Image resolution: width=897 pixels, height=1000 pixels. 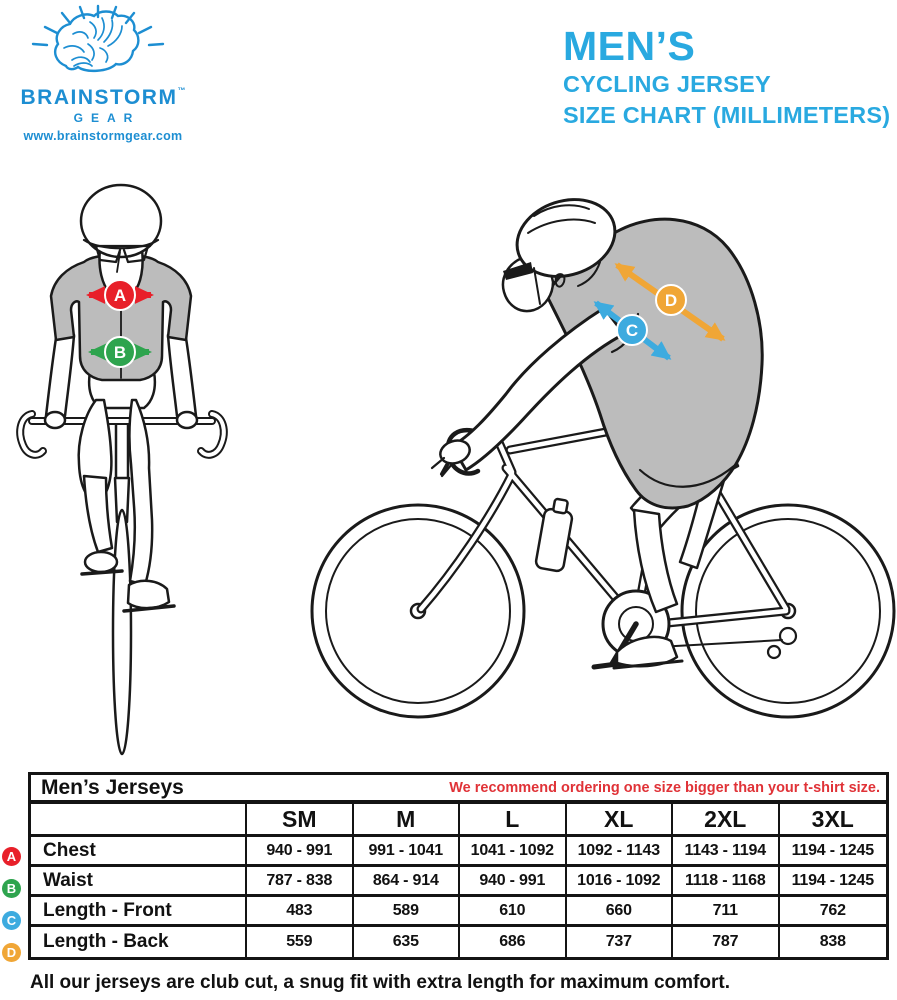 What do you see at coordinates (407, 850) in the screenshot?
I see `chest-m: 991 - 1041` at bounding box center [407, 850].